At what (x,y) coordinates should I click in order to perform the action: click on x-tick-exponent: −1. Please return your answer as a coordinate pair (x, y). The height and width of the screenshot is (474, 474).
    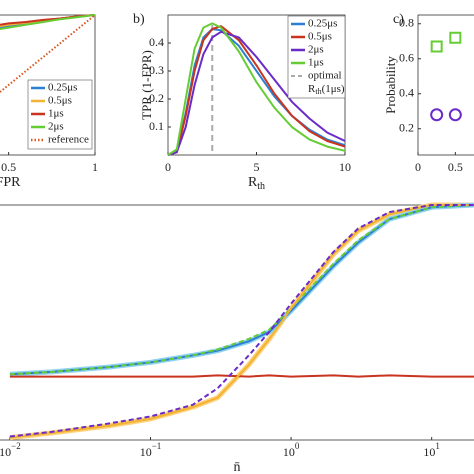
    Looking at the image, I should click on (157, 446).